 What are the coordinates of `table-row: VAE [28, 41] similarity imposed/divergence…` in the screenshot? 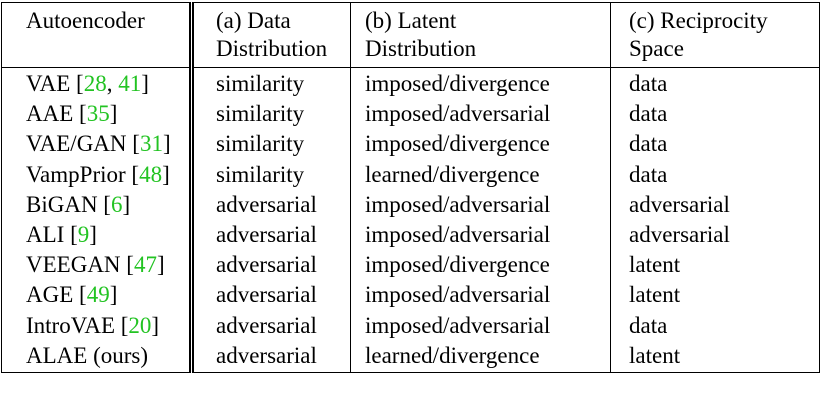 It's located at (410, 84).